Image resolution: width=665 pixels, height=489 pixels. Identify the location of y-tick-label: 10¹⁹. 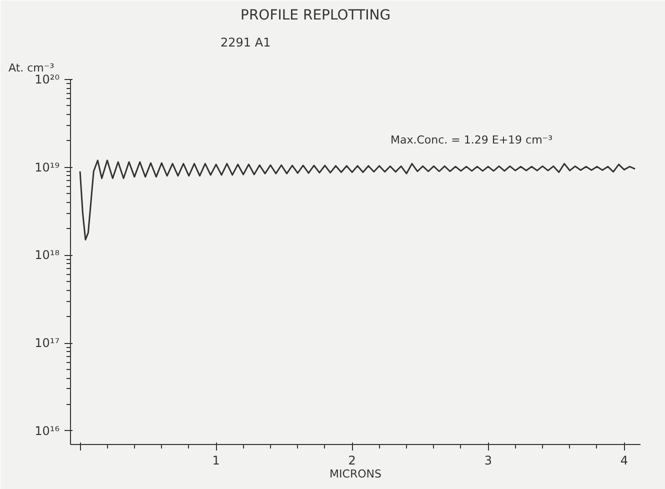
(47, 167).